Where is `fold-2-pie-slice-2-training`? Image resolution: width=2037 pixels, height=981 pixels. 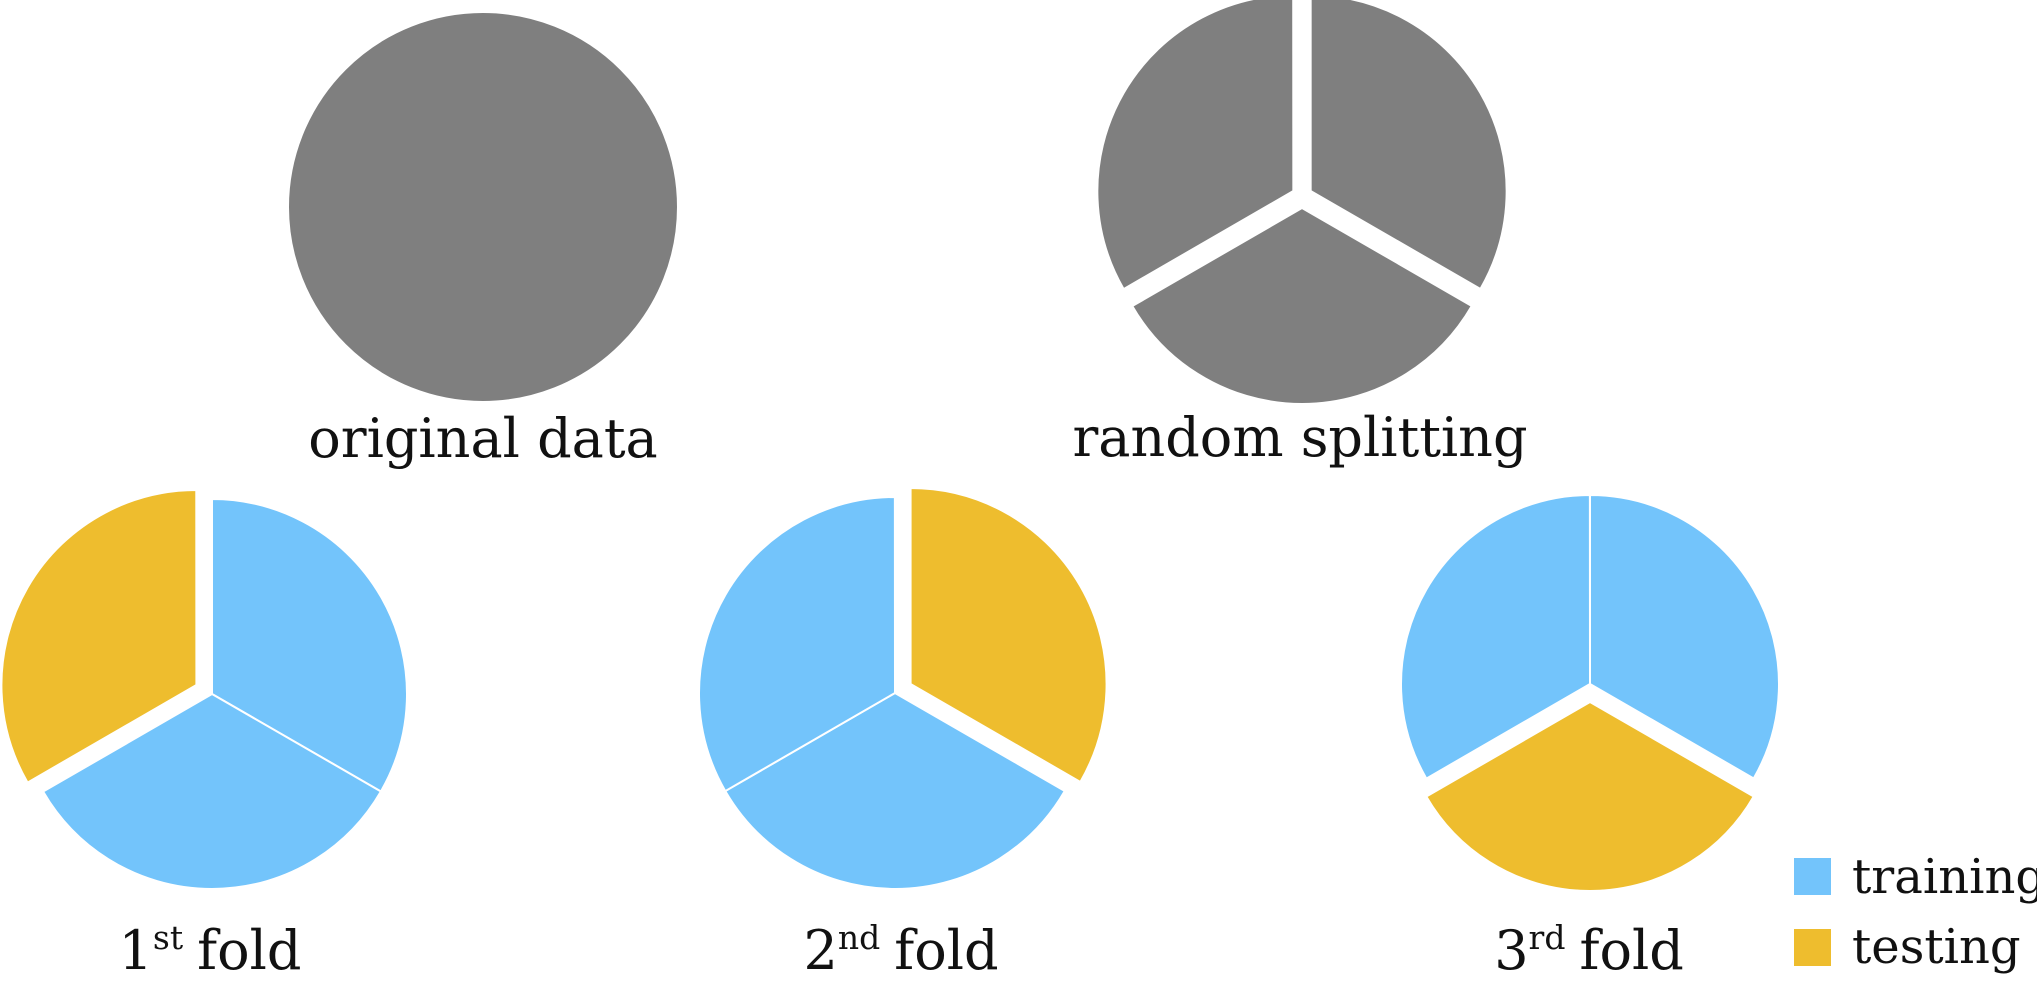 fold-2-pie-slice-2-training is located at coordinates (895, 790).